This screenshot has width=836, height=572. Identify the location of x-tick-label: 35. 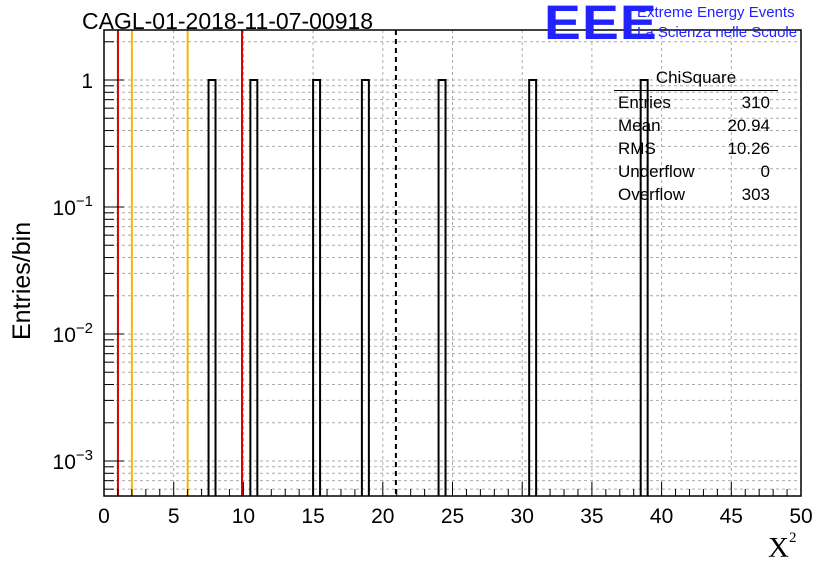
(591, 516).